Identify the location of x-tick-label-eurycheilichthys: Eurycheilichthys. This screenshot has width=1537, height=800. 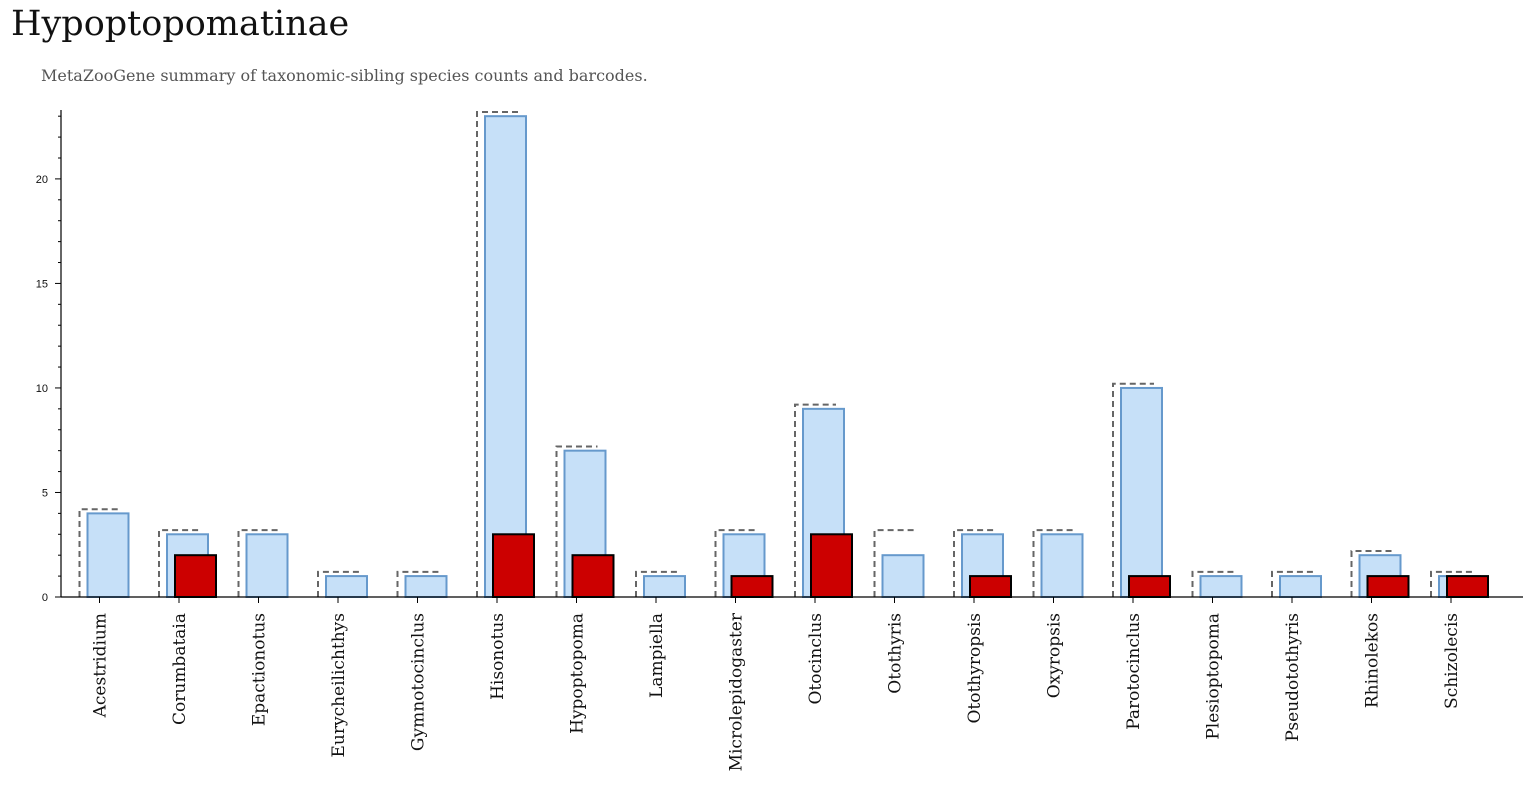
(339, 685).